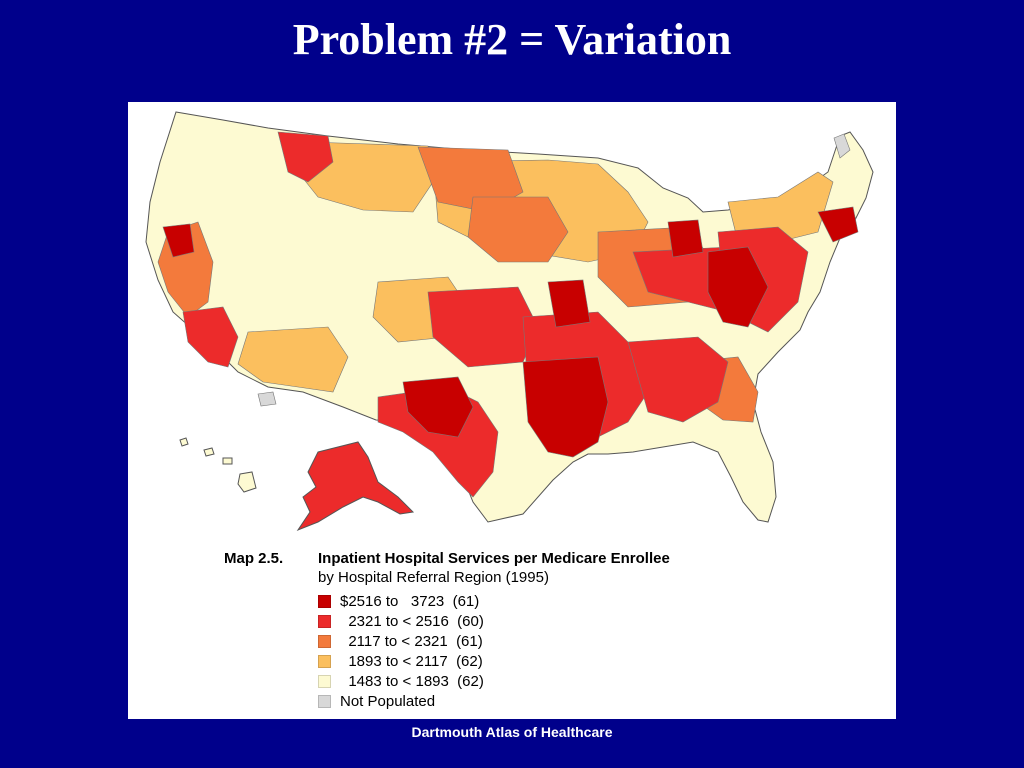 This screenshot has width=1024, height=768. I want to click on region-not-populated-southwest, so click(267, 399).